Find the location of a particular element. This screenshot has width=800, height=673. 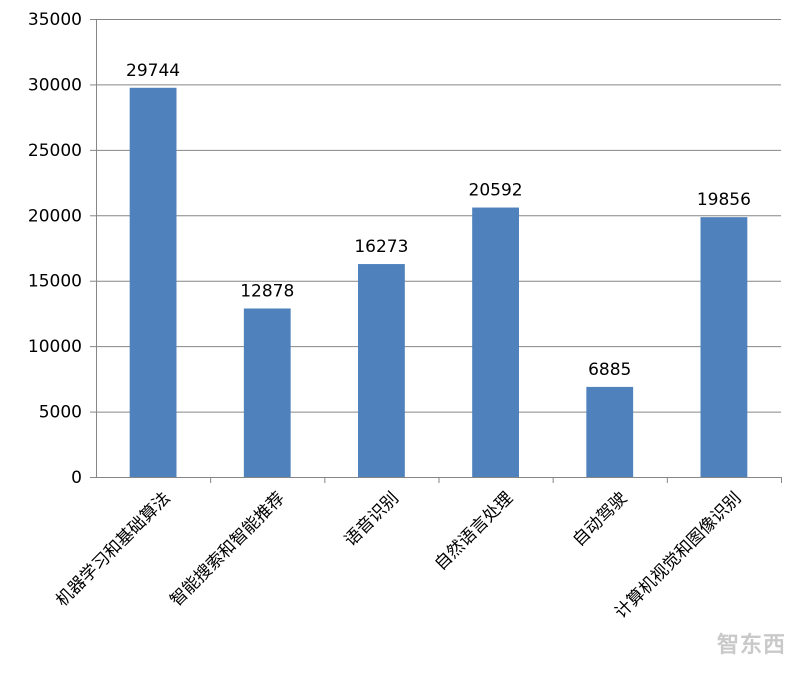

x-category-label: 机器学习和基础算法 is located at coordinates (113, 549).